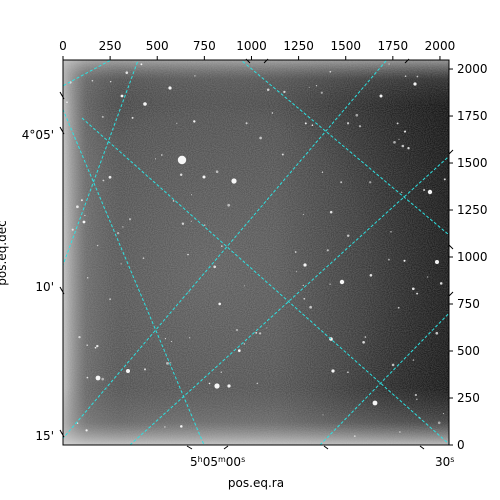 Image resolution: width=500 pixels, height=500 pixels. I want to click on dec-tick-label: 4°05', so click(38, 135).